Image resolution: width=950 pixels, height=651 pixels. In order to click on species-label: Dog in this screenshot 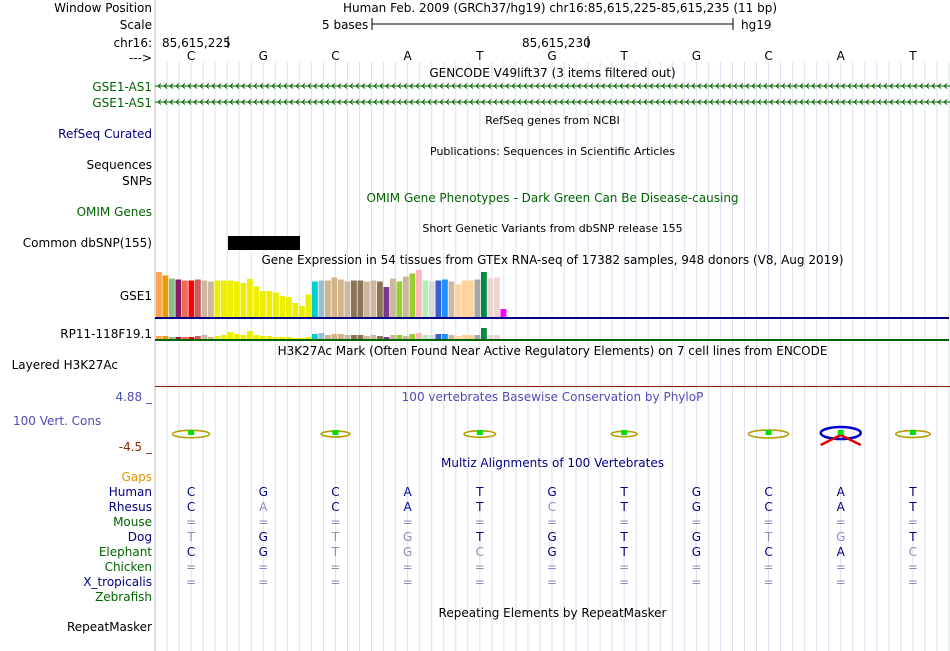, I will do `click(139, 537)`.